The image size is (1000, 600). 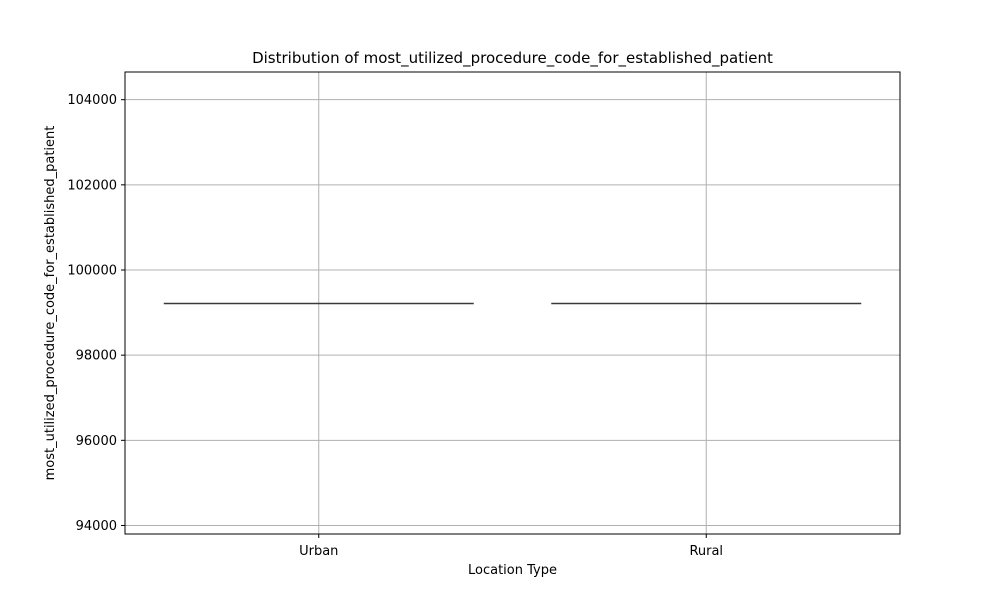 I want to click on y-tick-label: 96000, so click(x=96, y=441).